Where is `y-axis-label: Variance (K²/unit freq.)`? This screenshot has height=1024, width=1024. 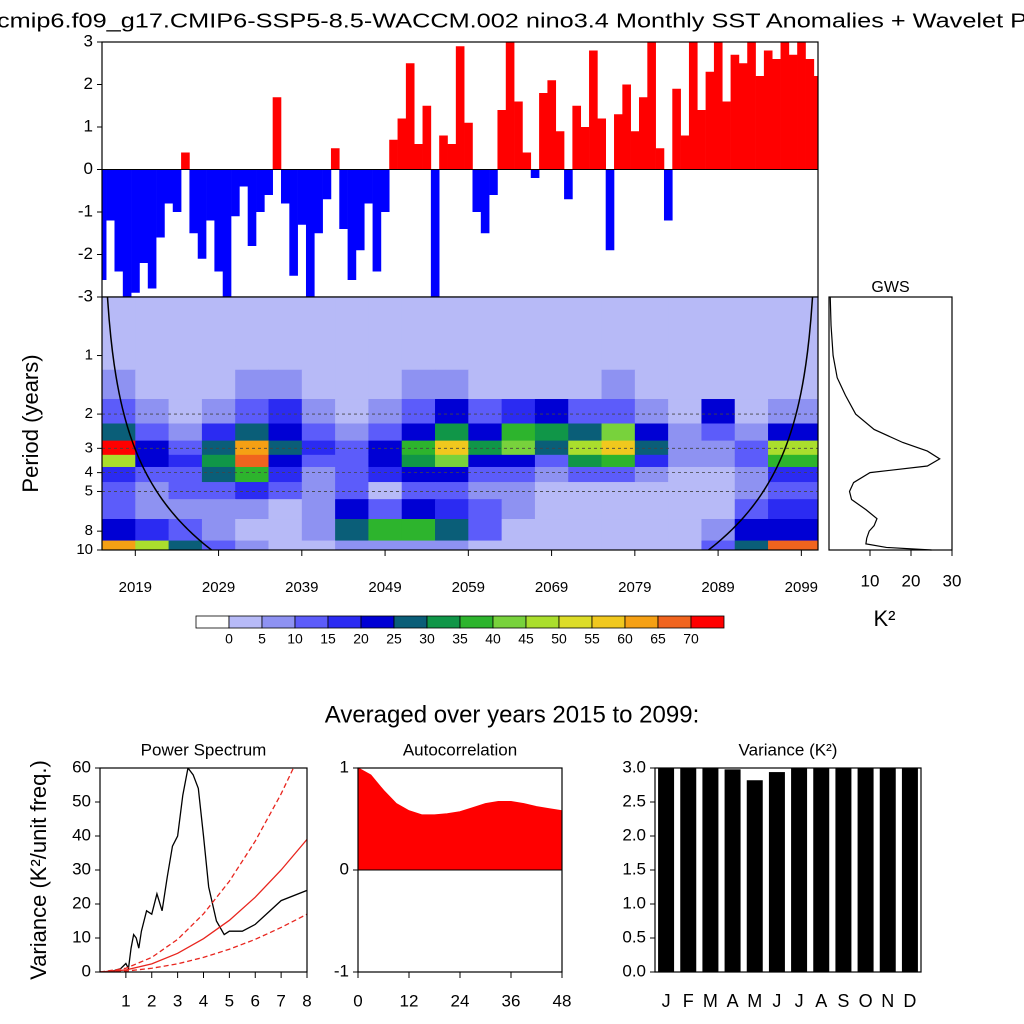
y-axis-label: Variance (K²/unit freq.) is located at coordinates (38, 870).